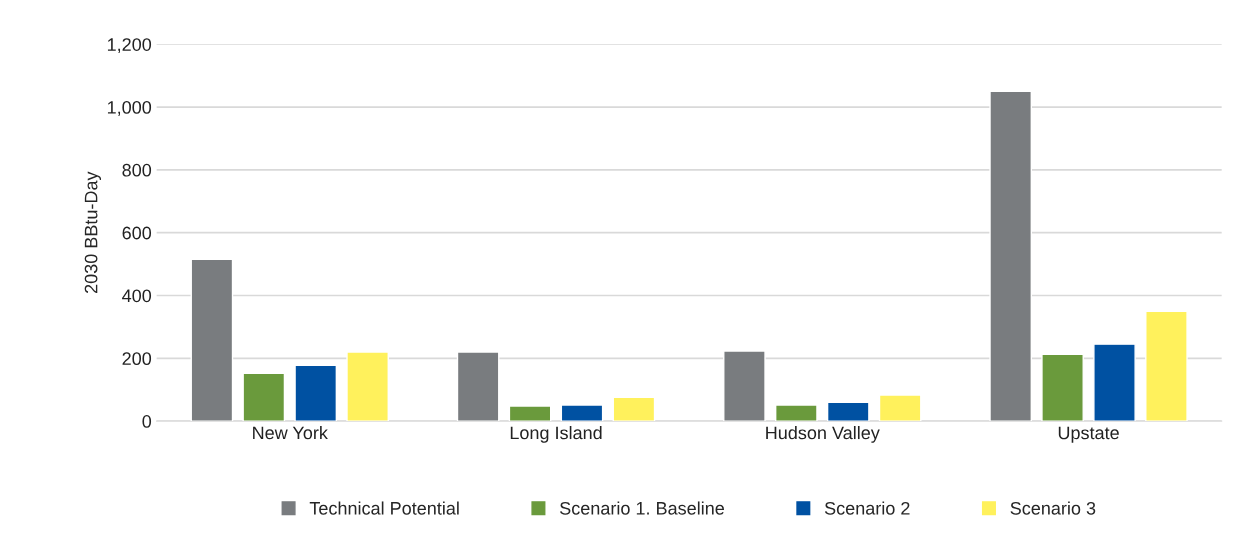 Image resolution: width=1253 pixels, height=560 pixels. Describe the element at coordinates (93, 232) in the screenshot. I see `y-axis-title: 2030 BBtu-Day` at that location.